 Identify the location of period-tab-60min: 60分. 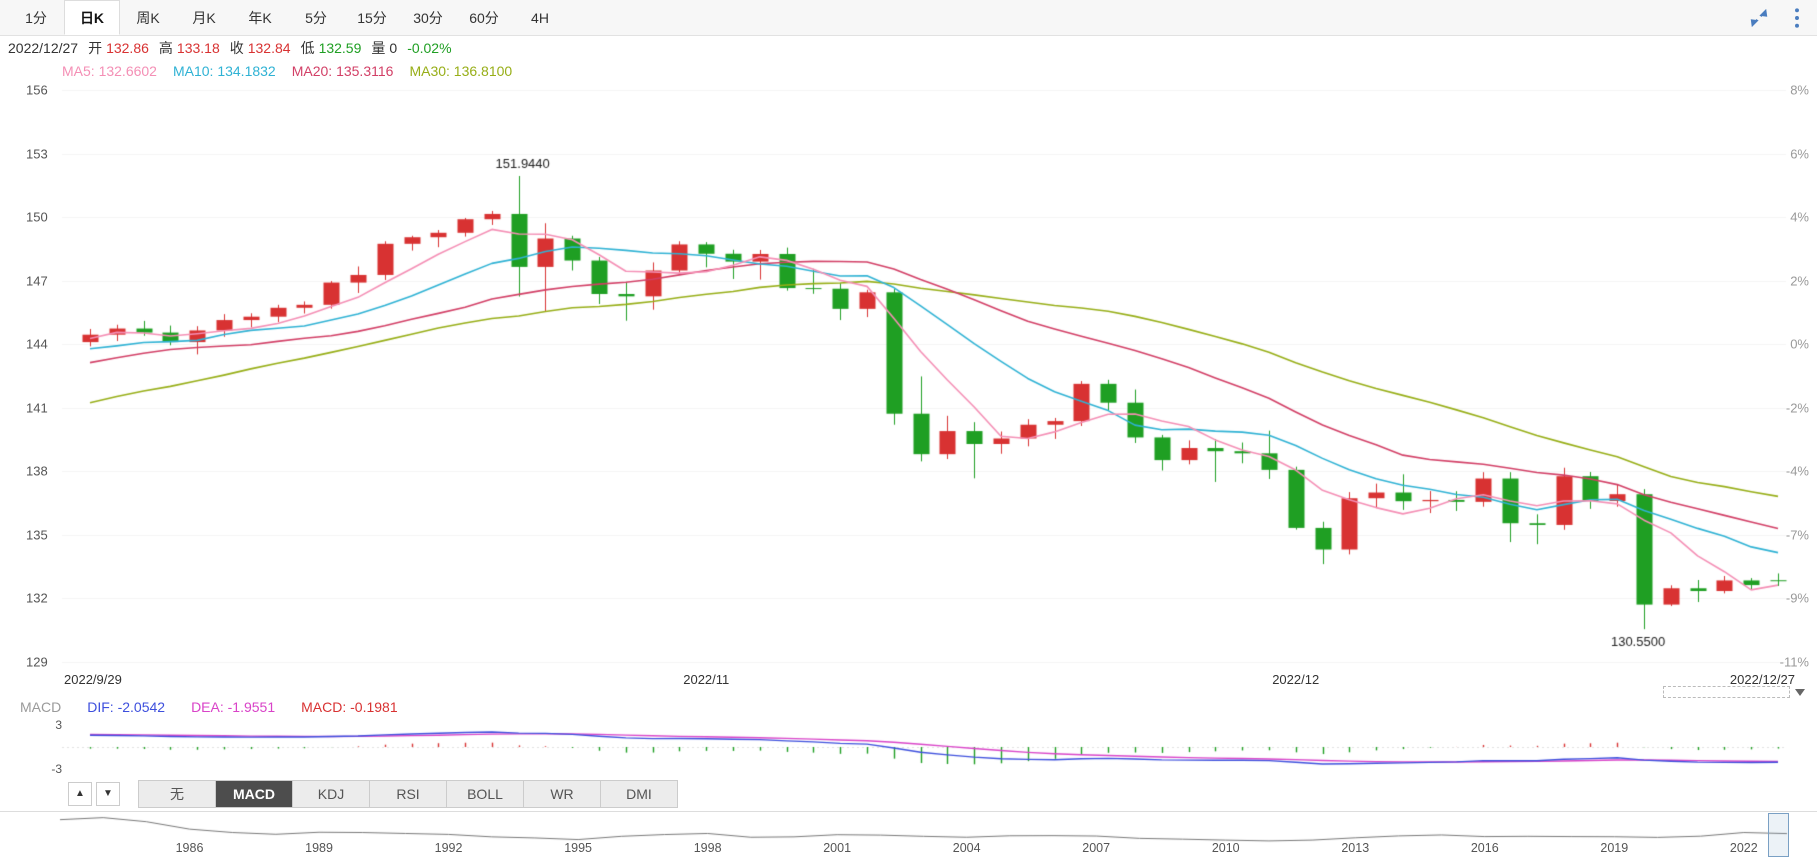
(484, 17).